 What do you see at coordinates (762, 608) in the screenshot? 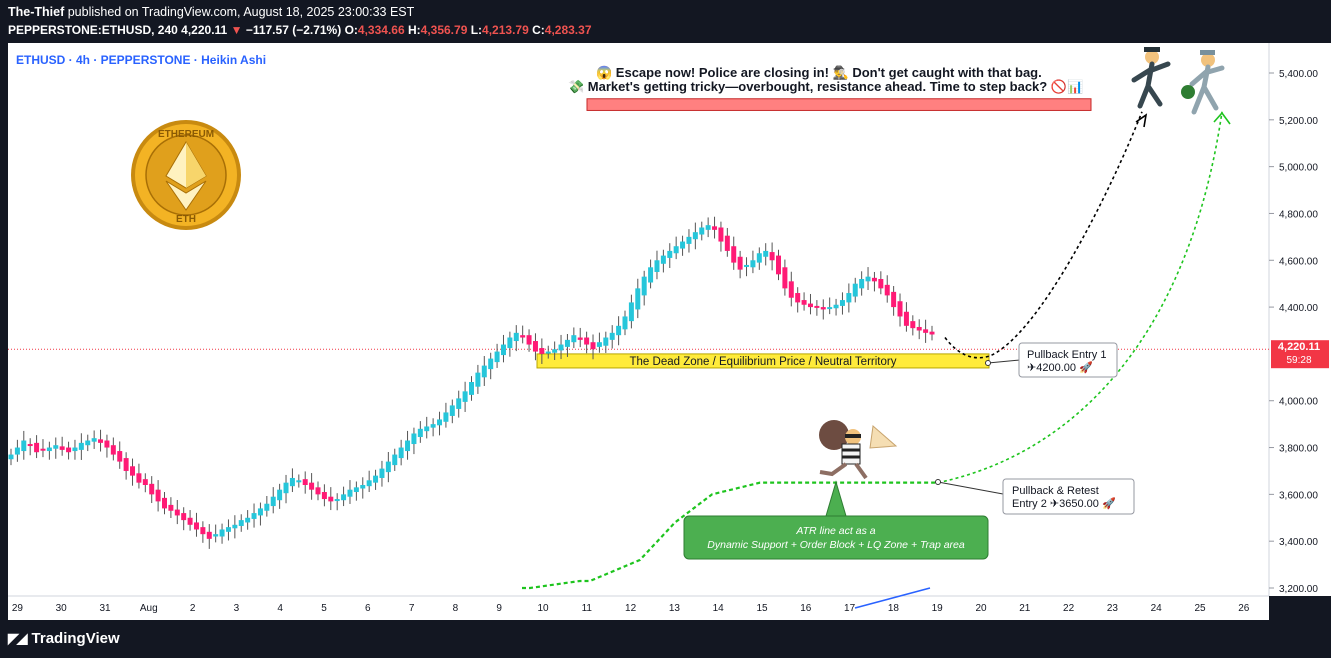
I see `time-tick-label: 15` at bounding box center [762, 608].